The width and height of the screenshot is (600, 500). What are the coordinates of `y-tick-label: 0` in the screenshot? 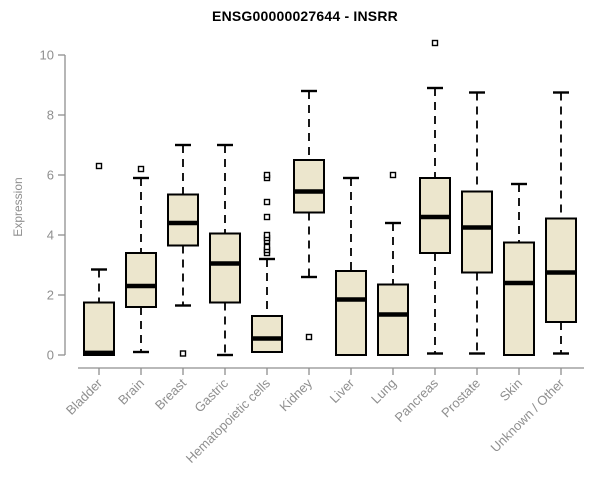 It's located at (50, 355).